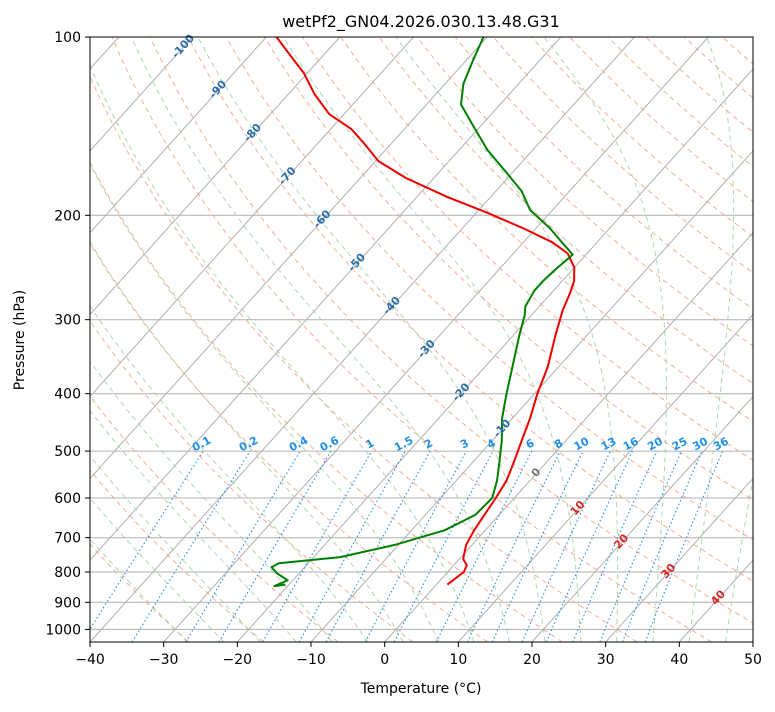  What do you see at coordinates (384, 660) in the screenshot?
I see `x-tick-label: 0` at bounding box center [384, 660].